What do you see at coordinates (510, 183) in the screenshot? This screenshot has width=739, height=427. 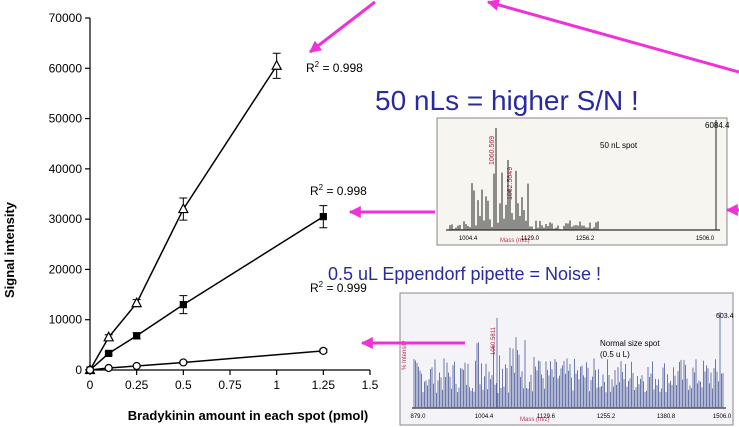 I see `spectrum-peak-label: 1062.5649` at bounding box center [510, 183].